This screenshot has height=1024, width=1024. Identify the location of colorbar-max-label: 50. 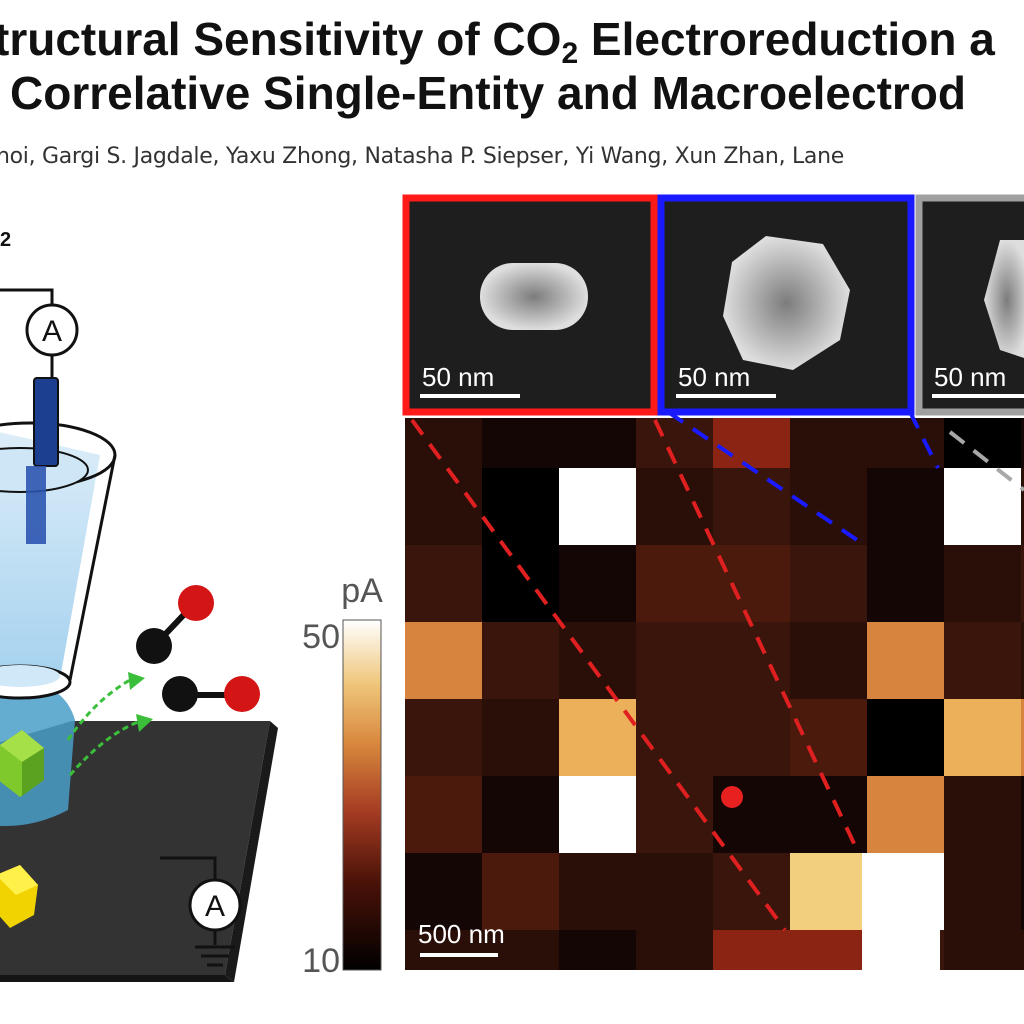
(321, 637).